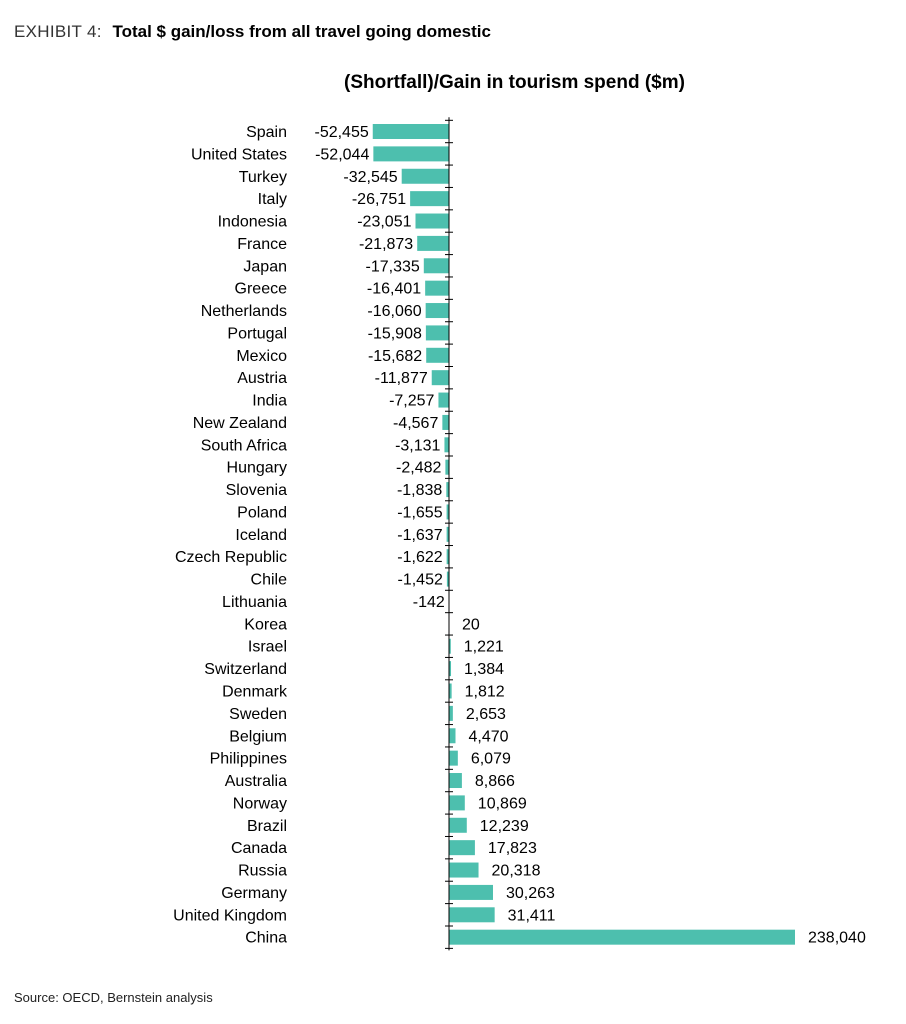  Describe the element at coordinates (252, 222) in the screenshot. I see `category-label: Indonesia` at that location.